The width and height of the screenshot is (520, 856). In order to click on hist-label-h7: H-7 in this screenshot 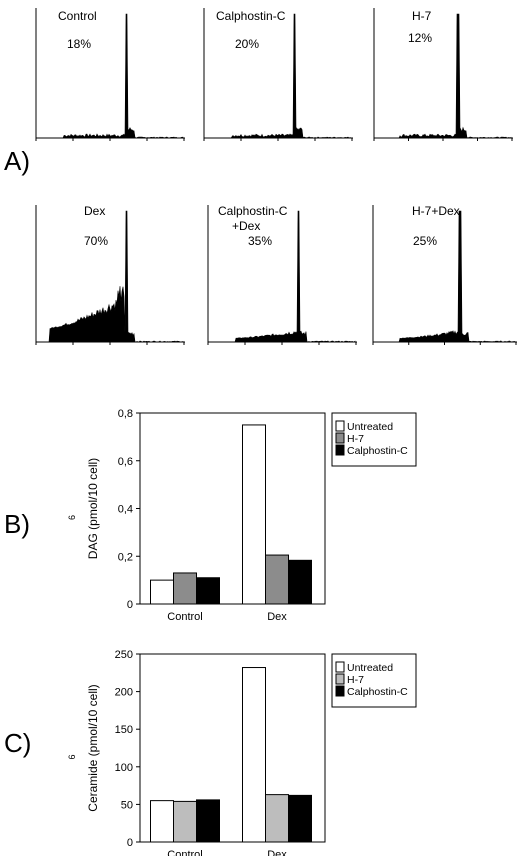, I will do `click(422, 16)`.